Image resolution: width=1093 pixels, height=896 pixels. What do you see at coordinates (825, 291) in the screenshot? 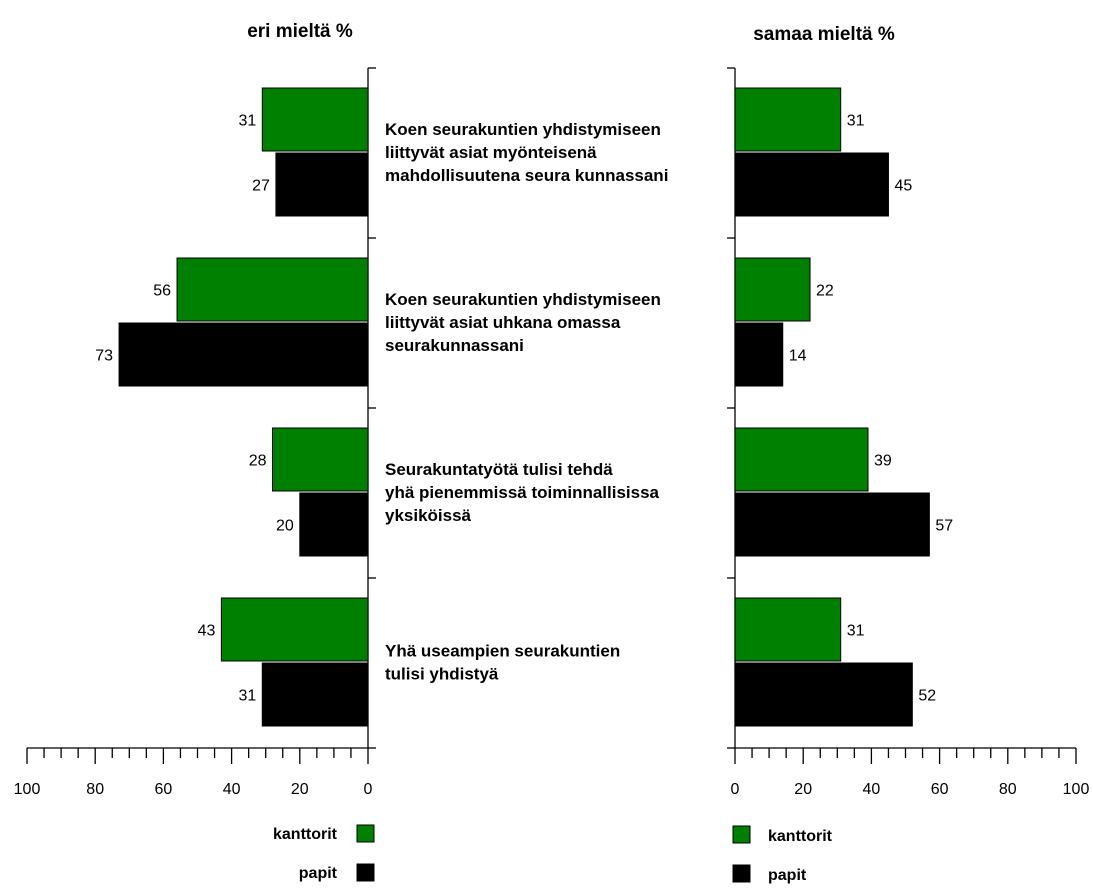
I see `right-kanttorit-value-label: 22` at bounding box center [825, 291].